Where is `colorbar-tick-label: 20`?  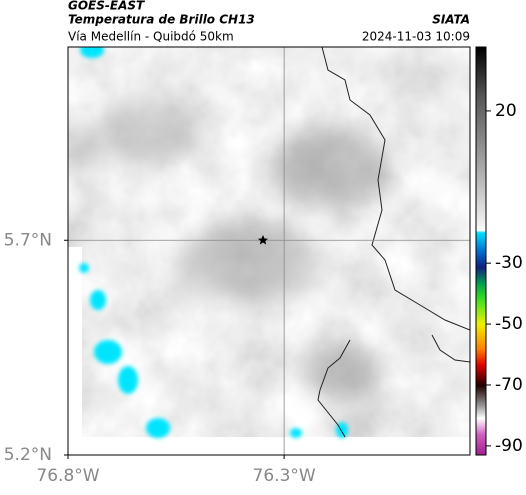 colorbar-tick-label: 20 is located at coordinates (506, 111).